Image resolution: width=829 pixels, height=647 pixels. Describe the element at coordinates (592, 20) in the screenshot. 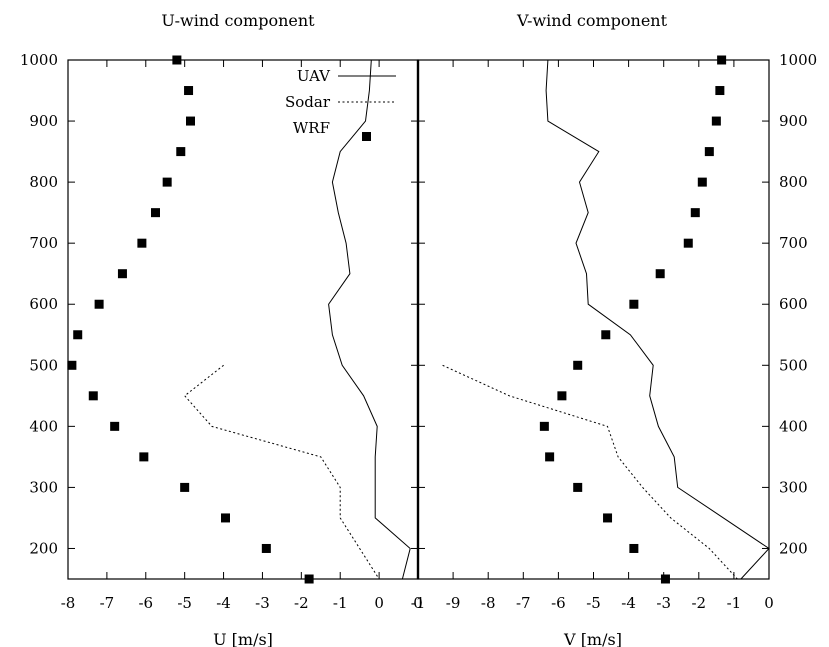

I see `chart-title: V-wind component` at that location.